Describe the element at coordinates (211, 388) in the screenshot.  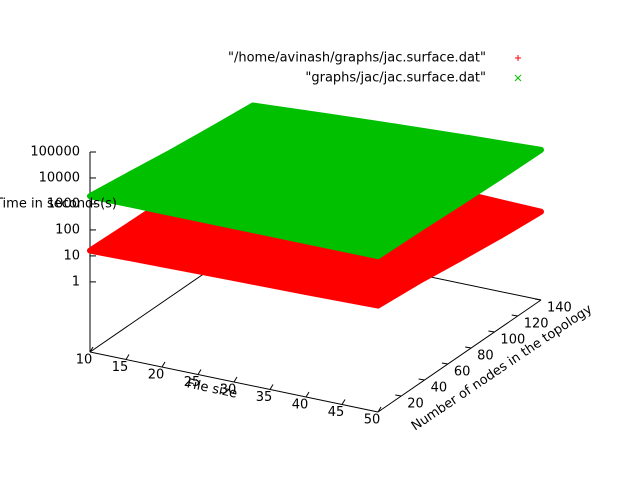
I see `x-axis-label: File size` at that location.